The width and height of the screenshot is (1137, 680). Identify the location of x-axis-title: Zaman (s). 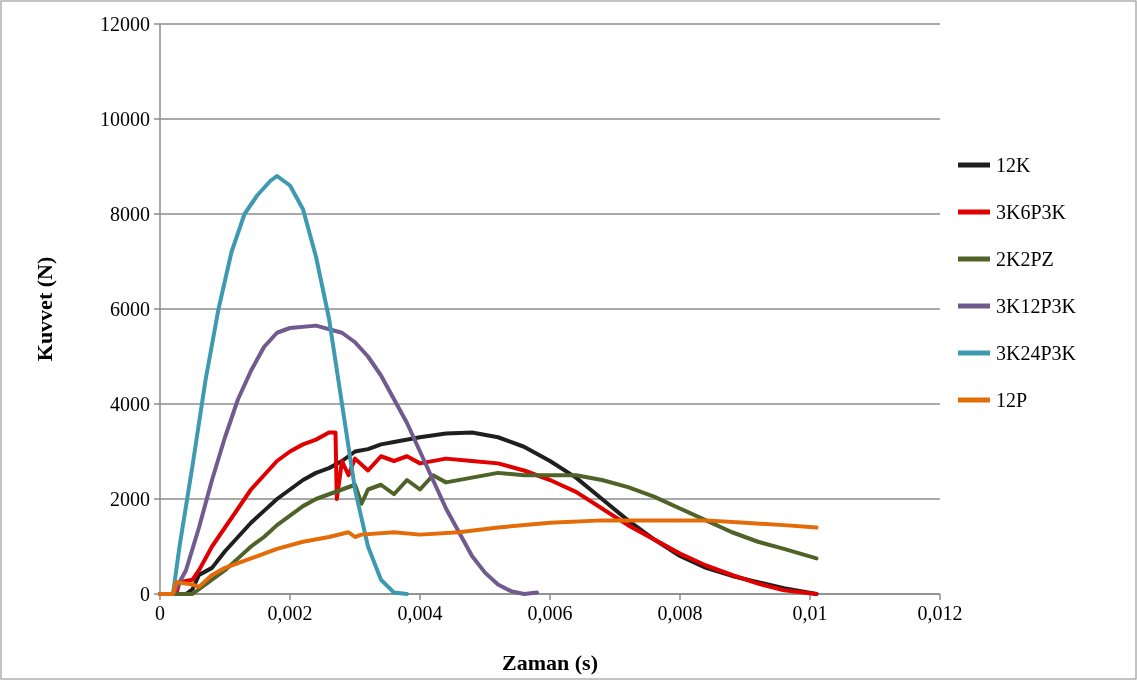
(550, 662).